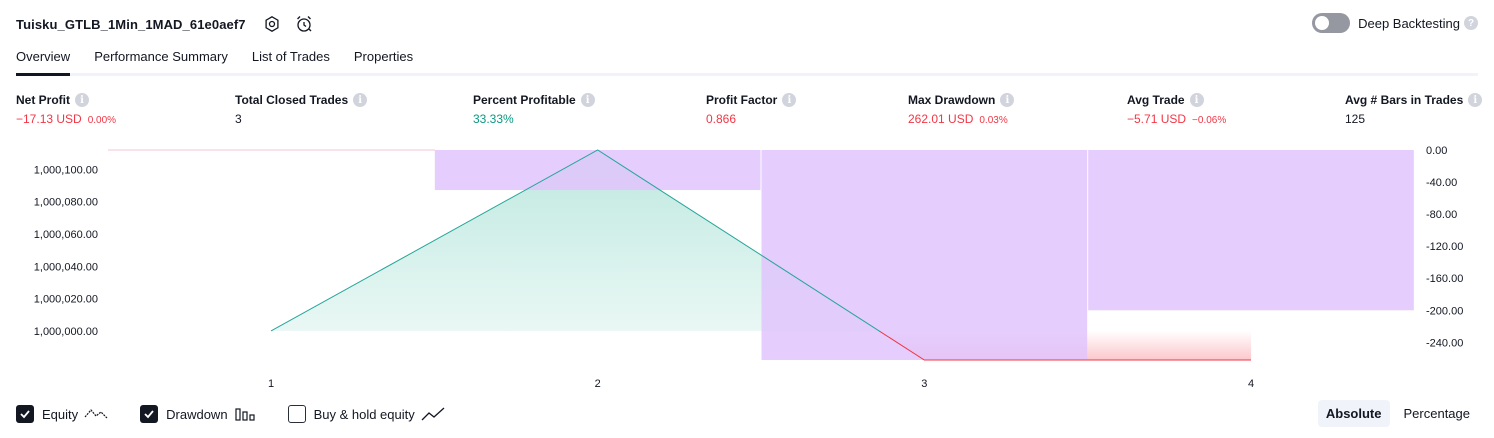 The image size is (1494, 438). I want to click on metric-title: Profit Factor, so click(742, 100).